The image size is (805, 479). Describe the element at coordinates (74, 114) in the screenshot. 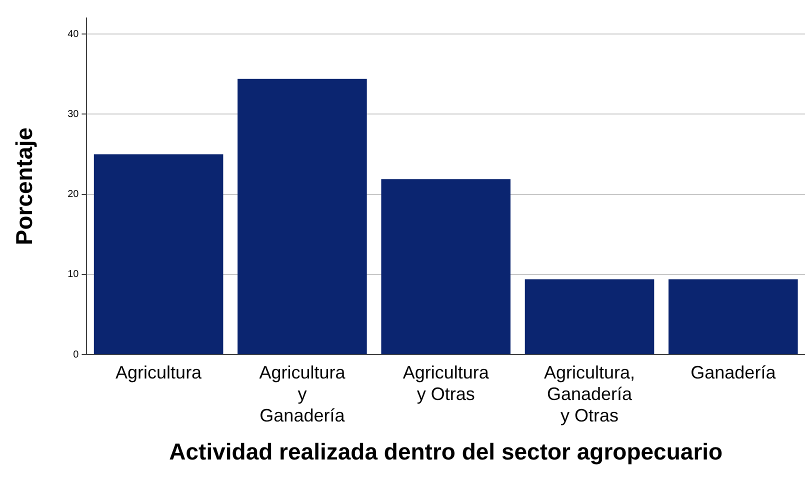

I see `y-tick-label: 30` at that location.